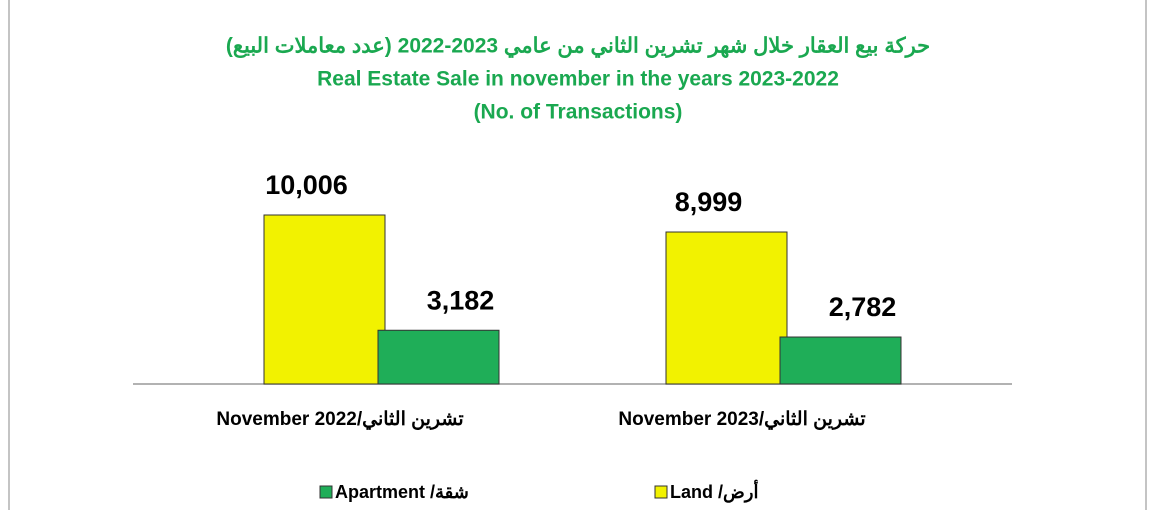 The image size is (1156, 510). I want to click on data-label: 2,782, so click(863, 307).